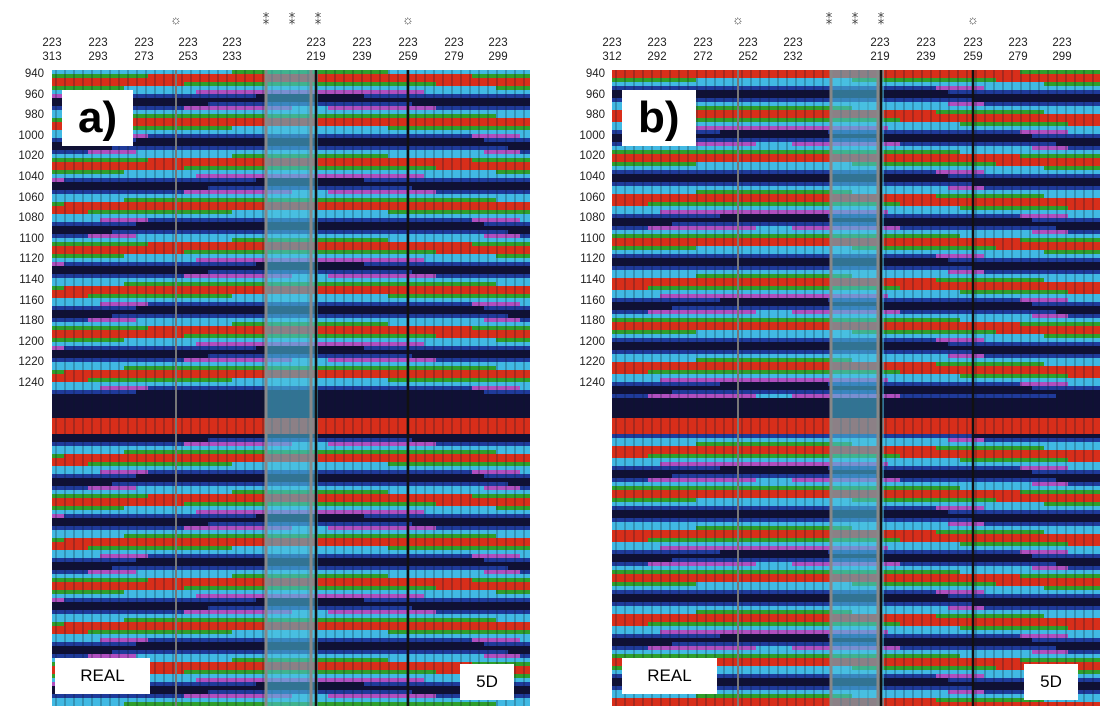 This screenshot has width=1100, height=720. I want to click on trace-header-label: 223 292, so click(657, 50).